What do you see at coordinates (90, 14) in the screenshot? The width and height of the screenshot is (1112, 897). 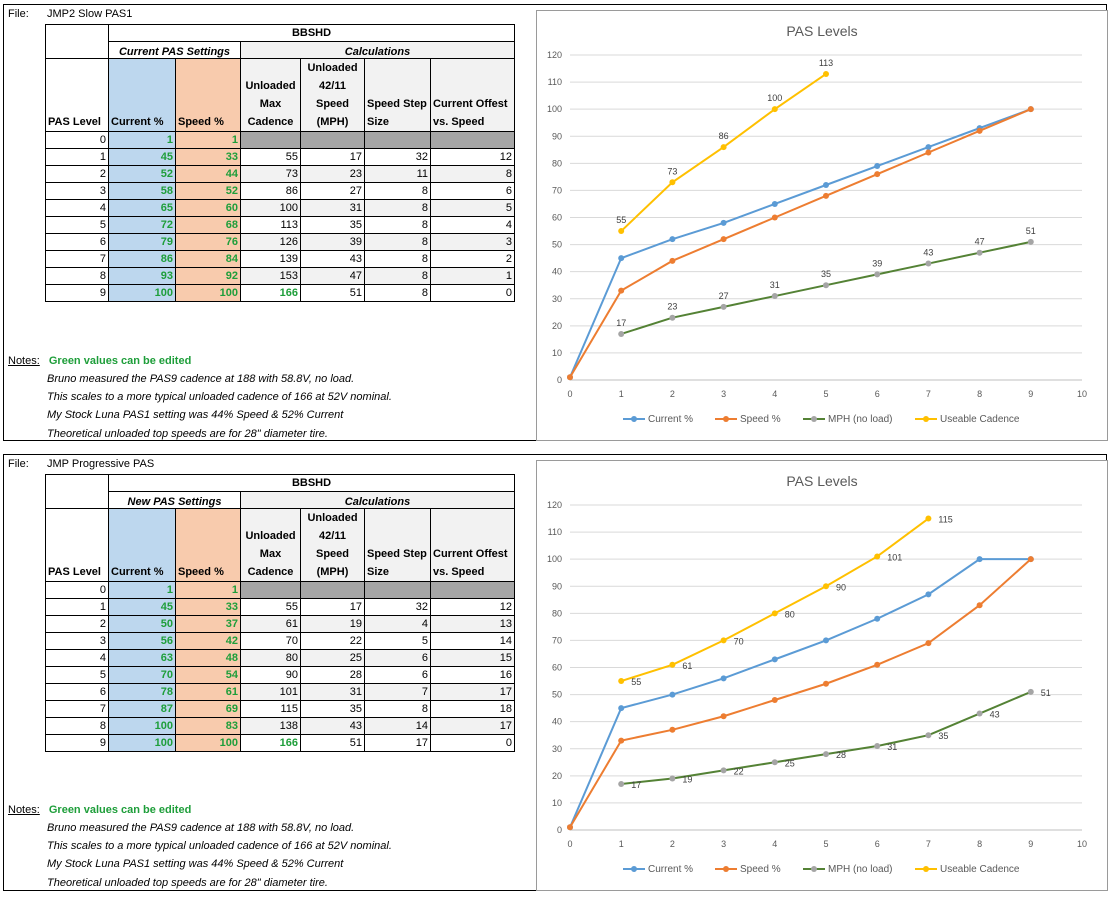 I see `file-name: JMP2 Slow PAS1` at bounding box center [90, 14].